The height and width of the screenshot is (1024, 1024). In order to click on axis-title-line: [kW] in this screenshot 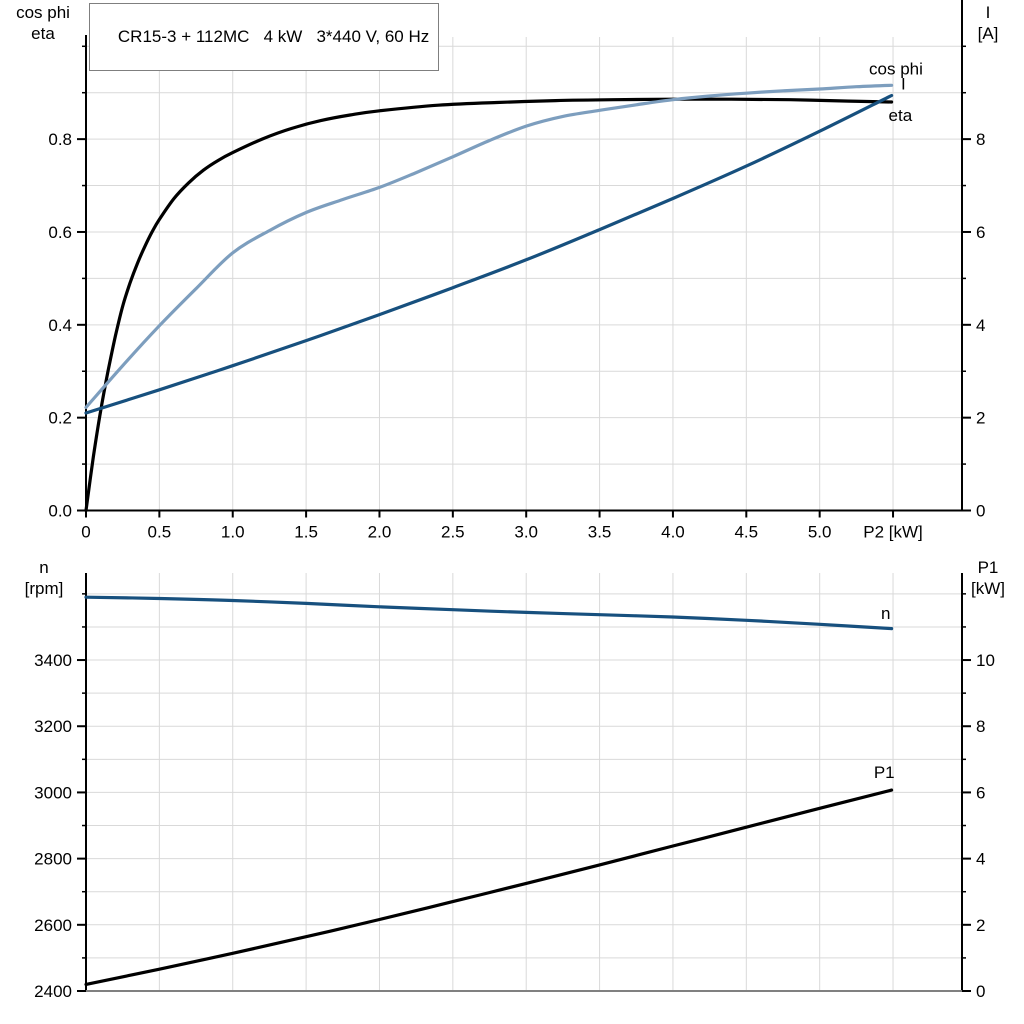, I will do `click(988, 588)`.